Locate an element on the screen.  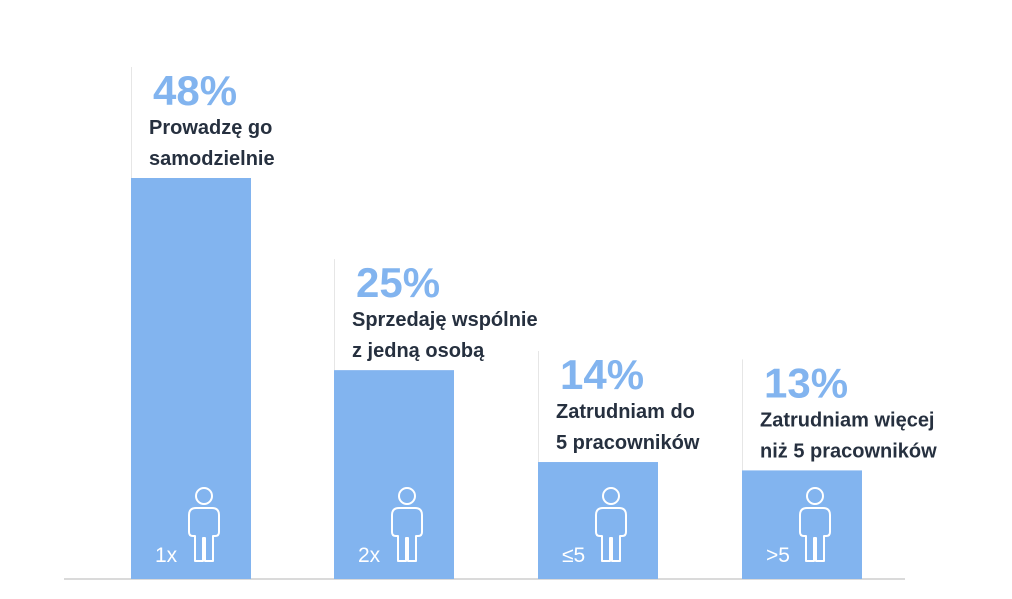
bar-value-label: 14% is located at coordinates (602, 374).